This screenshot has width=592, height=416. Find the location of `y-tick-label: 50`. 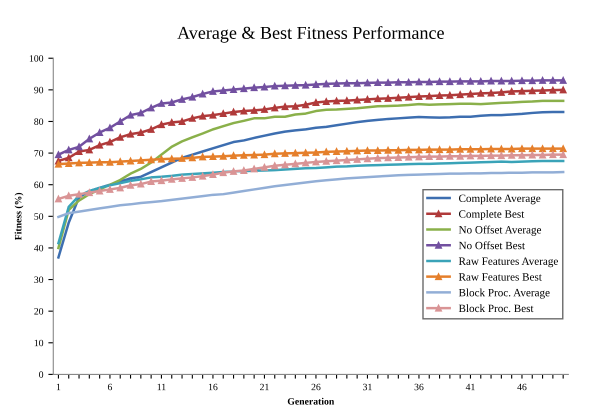

y-tick-label: 50 is located at coordinates (39, 216).